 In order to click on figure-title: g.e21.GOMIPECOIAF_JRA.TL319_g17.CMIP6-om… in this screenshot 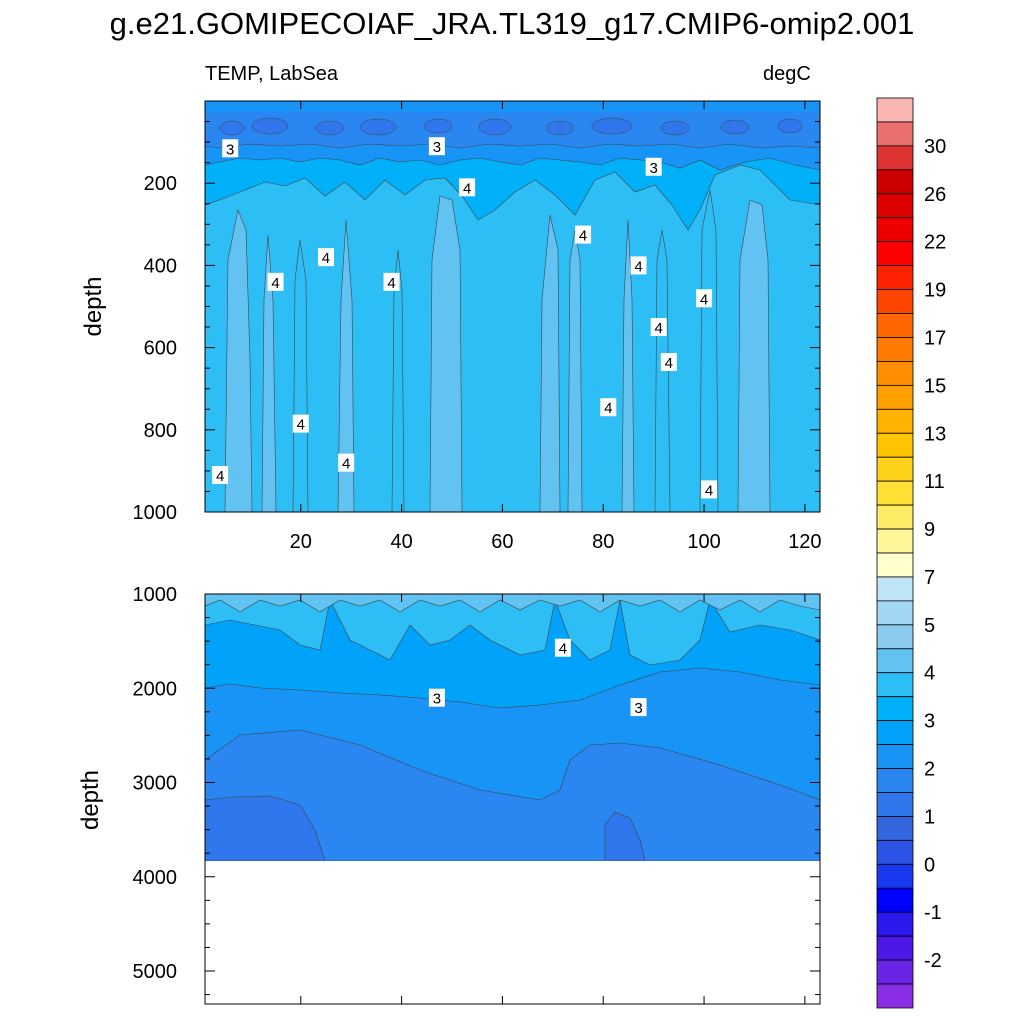, I will do `click(512, 23)`.